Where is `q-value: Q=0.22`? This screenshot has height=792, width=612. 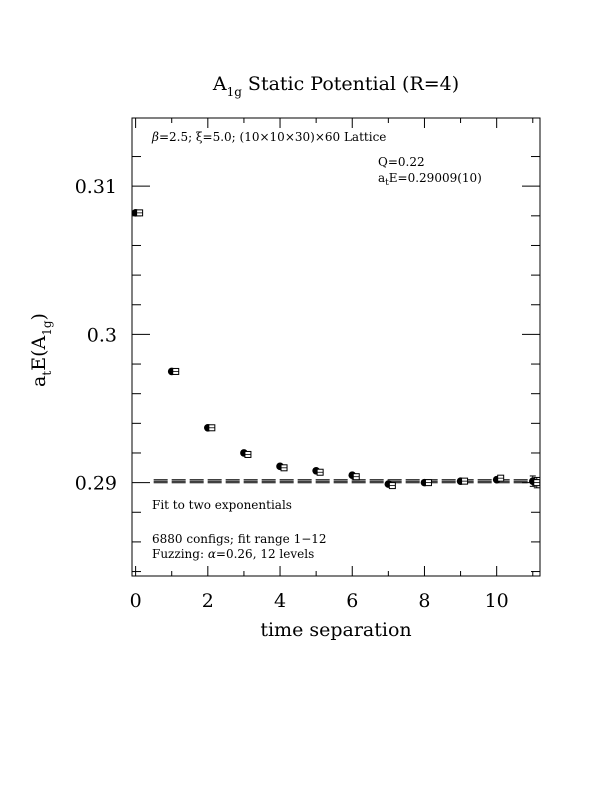 q-value: Q=0.22 is located at coordinates (401, 162).